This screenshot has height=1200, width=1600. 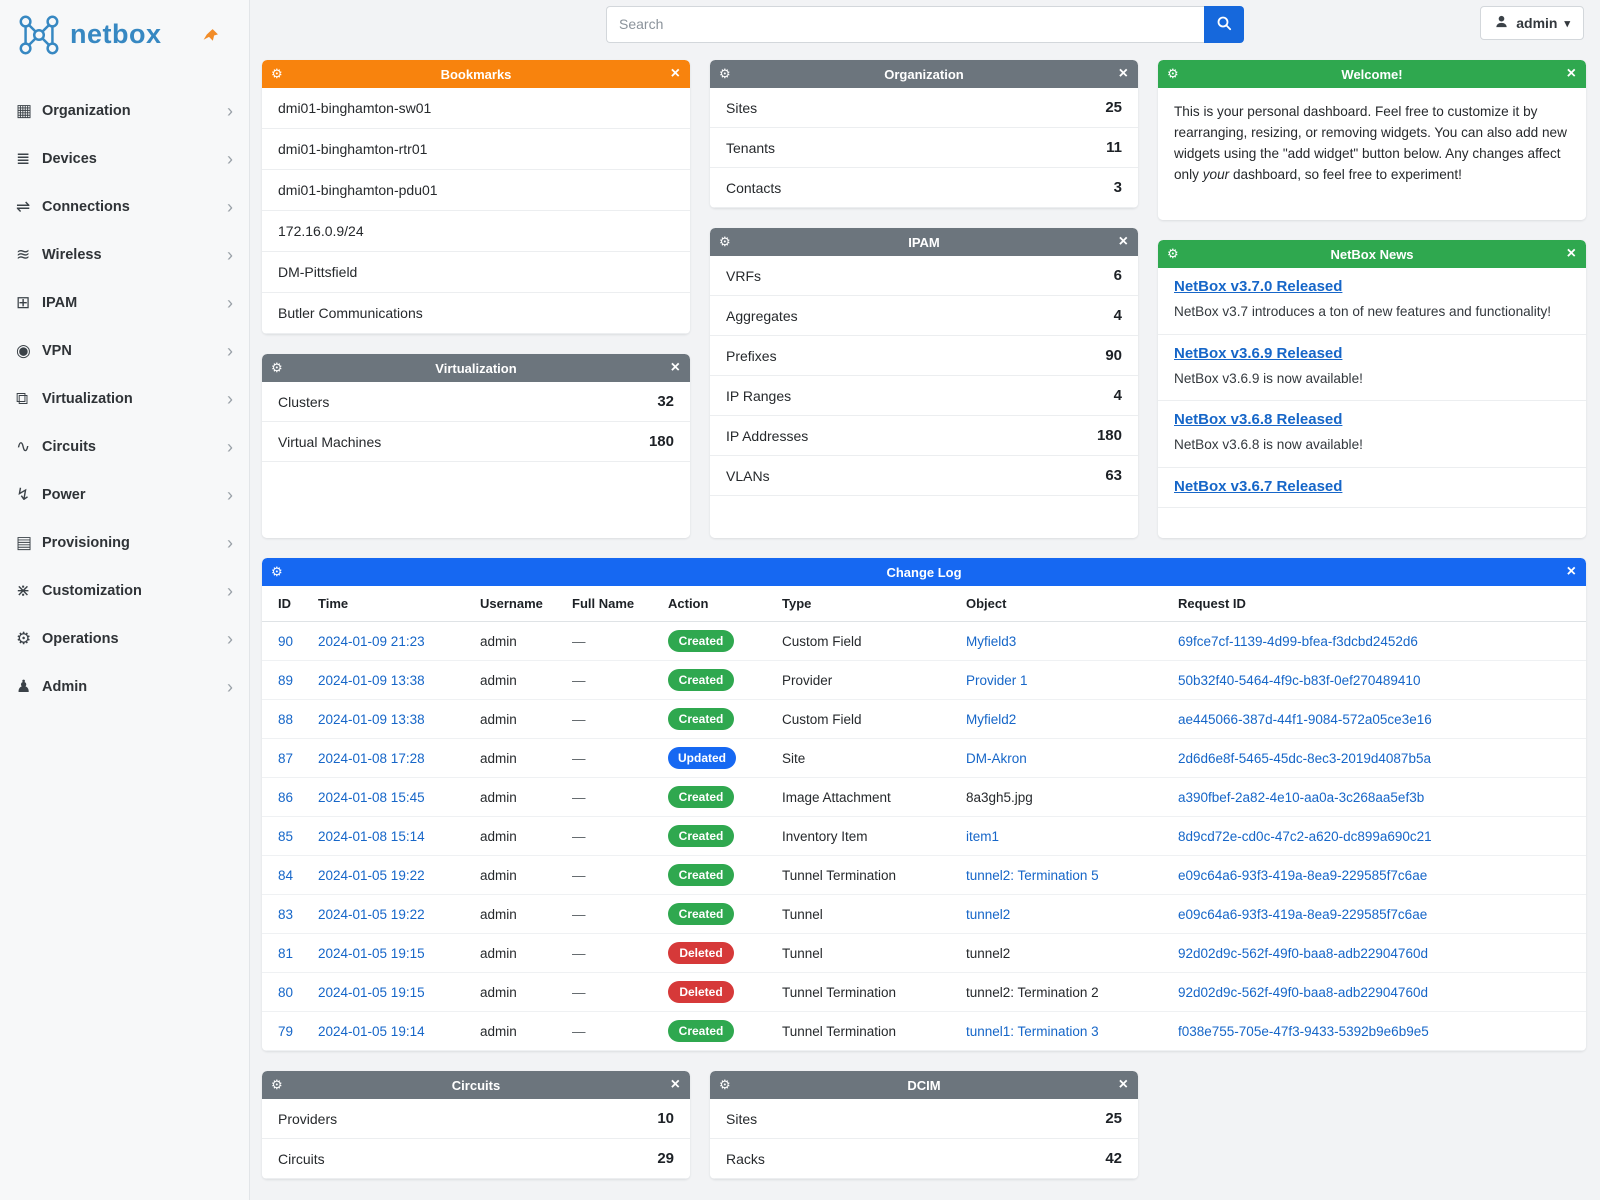 What do you see at coordinates (988, 914) in the screenshot?
I see `change-object-link: tunnel2` at bounding box center [988, 914].